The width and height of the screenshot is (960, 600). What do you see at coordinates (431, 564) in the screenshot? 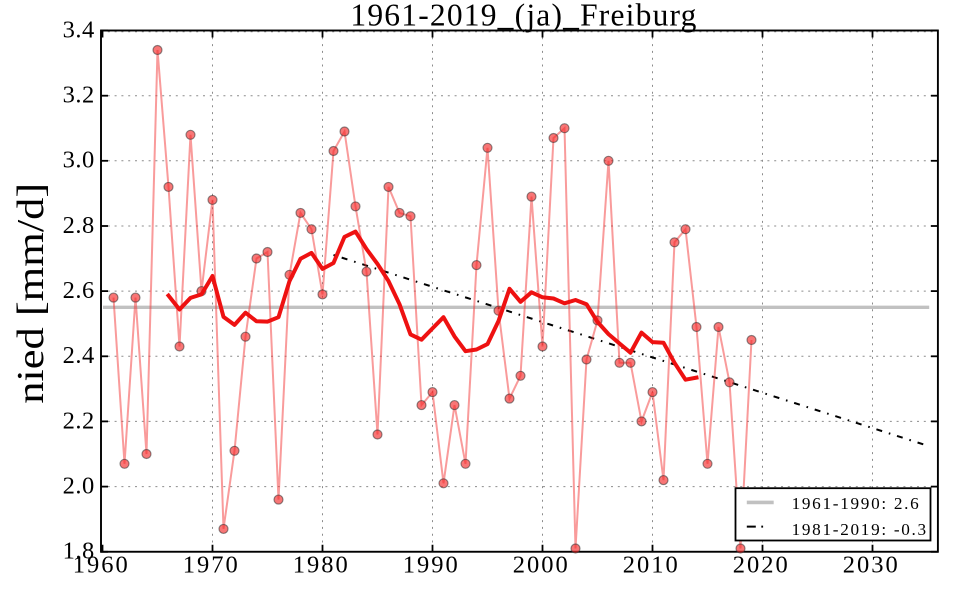
I see `svg-text: 1990` at bounding box center [431, 564].